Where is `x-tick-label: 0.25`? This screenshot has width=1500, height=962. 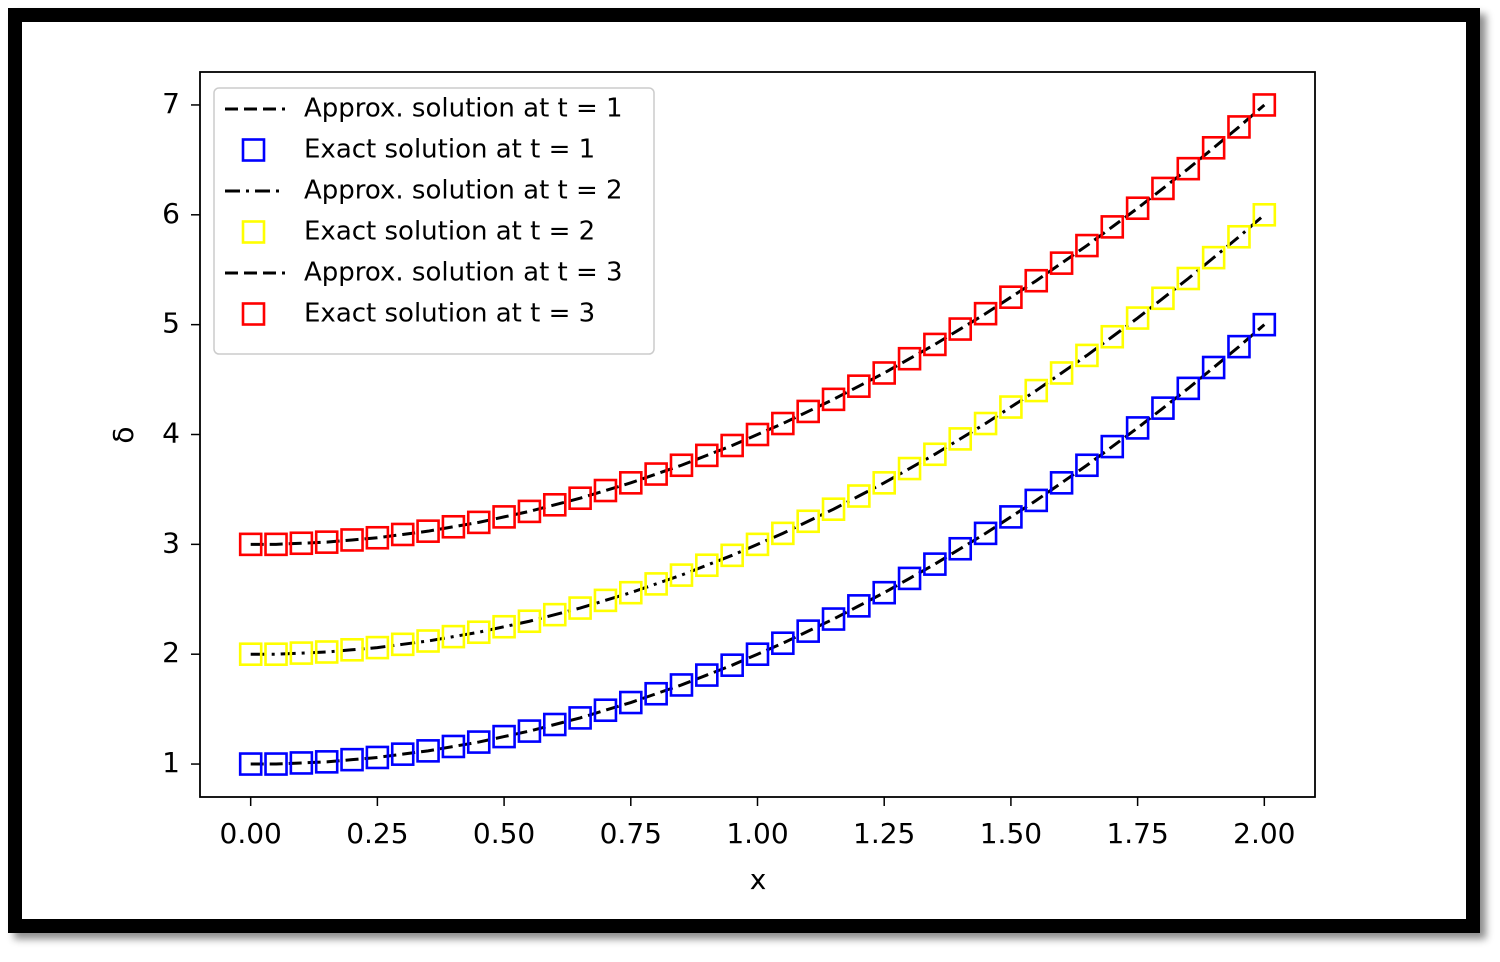 x-tick-label: 0.25 is located at coordinates (377, 833).